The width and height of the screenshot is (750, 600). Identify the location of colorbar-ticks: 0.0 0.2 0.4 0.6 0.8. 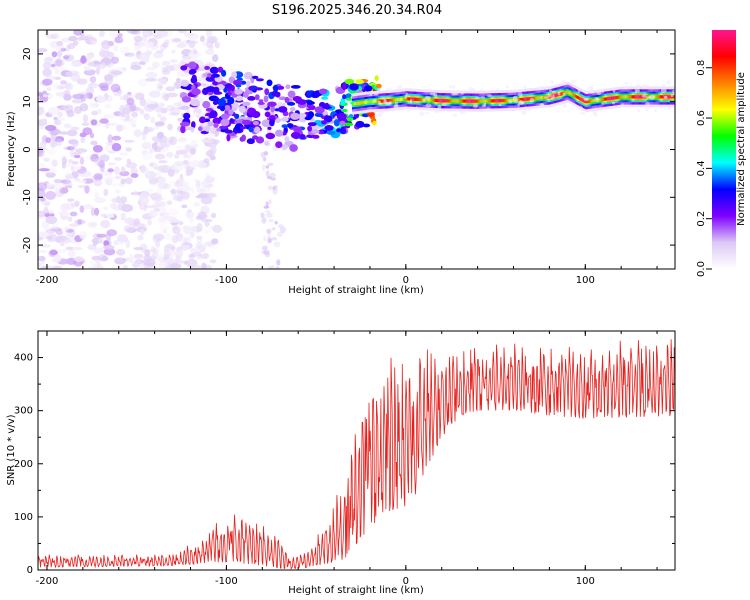
(704, 168).